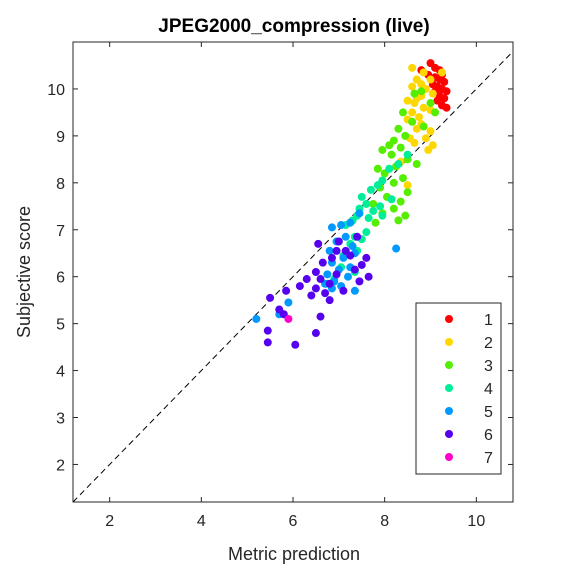  I want to click on legend-label-4: 4, so click(488, 389).